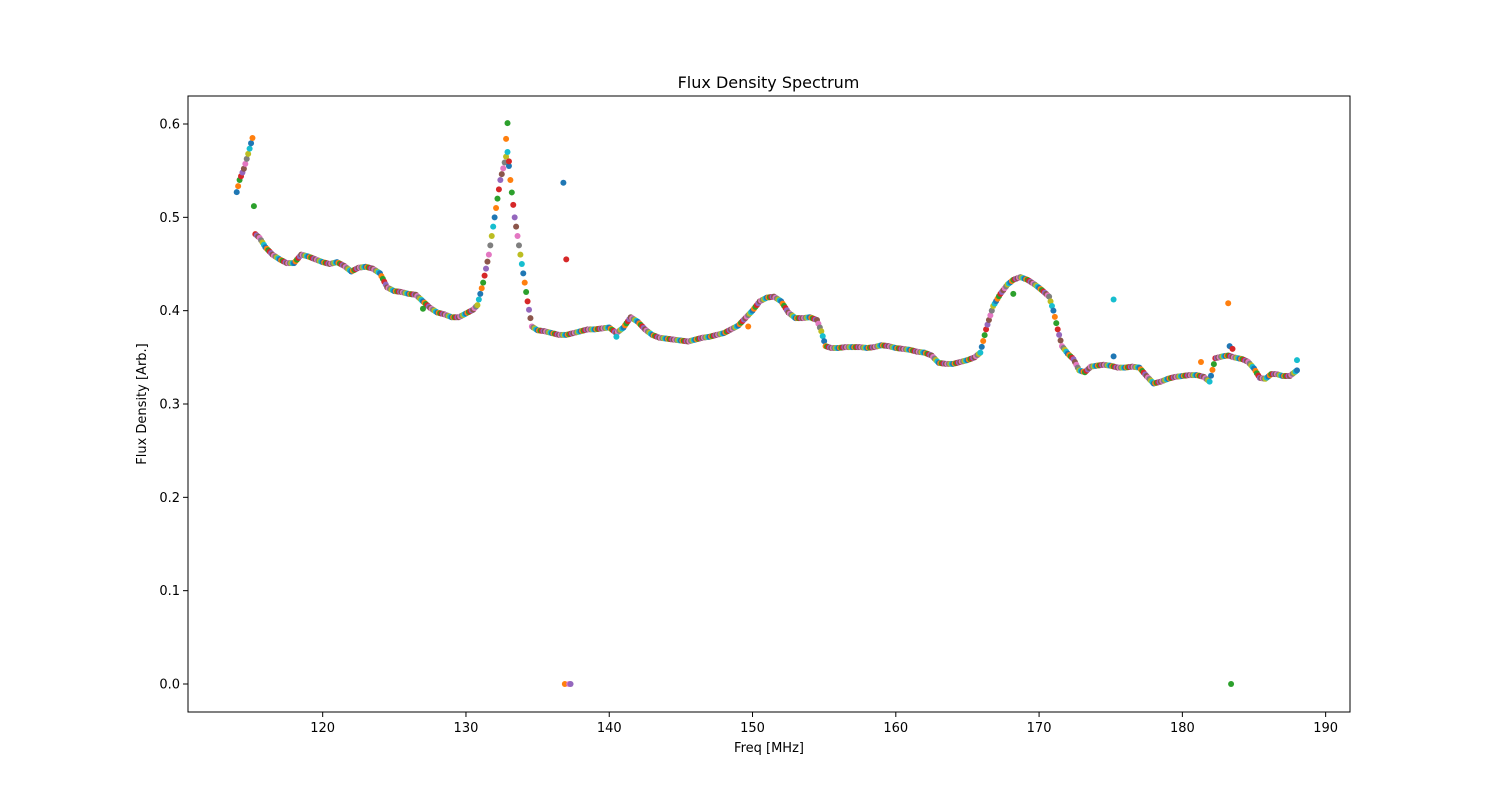 The height and width of the screenshot is (800, 1500). I want to click on y-axis-ticks: 0.0 0.1 0.2 0.3 0.4 0.5 0.6, so click(173, 405).